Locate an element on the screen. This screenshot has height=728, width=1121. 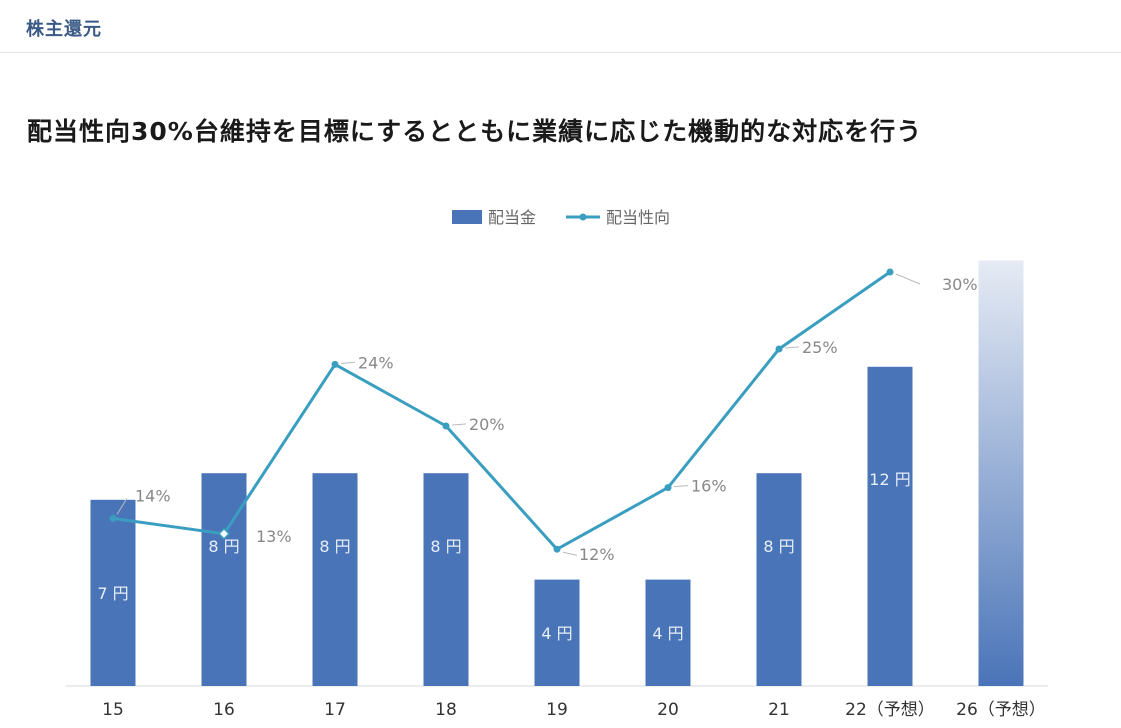
x-tick-label: 18 is located at coordinates (446, 710).